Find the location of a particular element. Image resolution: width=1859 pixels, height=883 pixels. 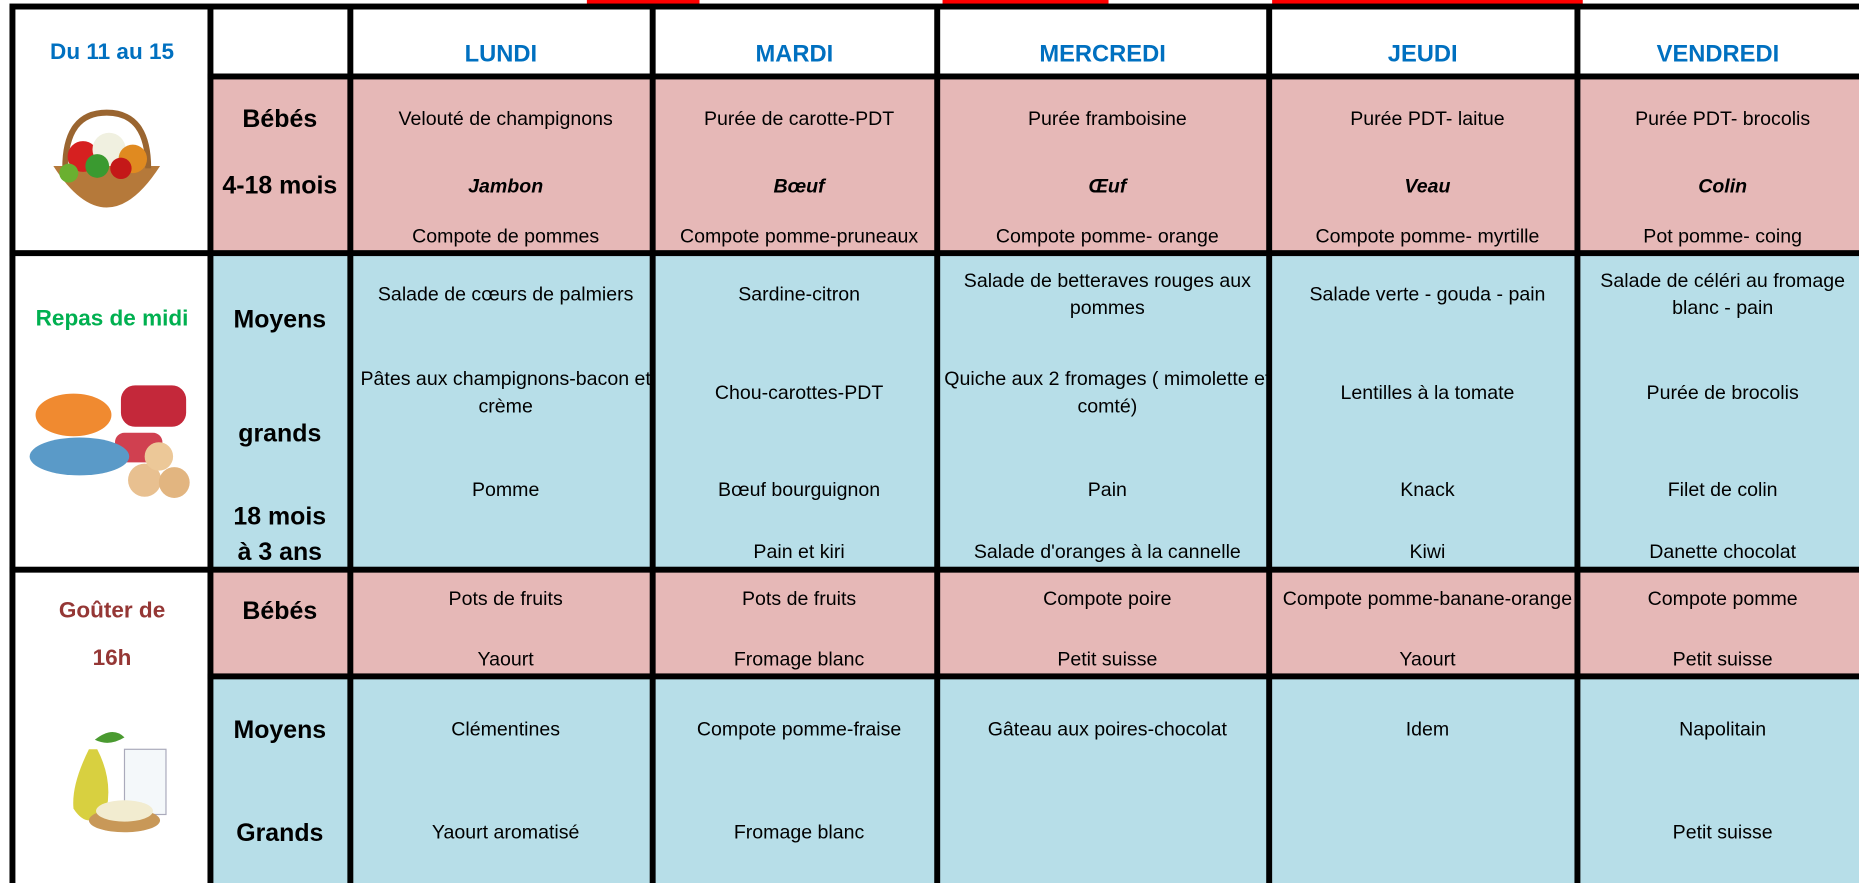

day-header: VENDREDI is located at coordinates (1718, 54).